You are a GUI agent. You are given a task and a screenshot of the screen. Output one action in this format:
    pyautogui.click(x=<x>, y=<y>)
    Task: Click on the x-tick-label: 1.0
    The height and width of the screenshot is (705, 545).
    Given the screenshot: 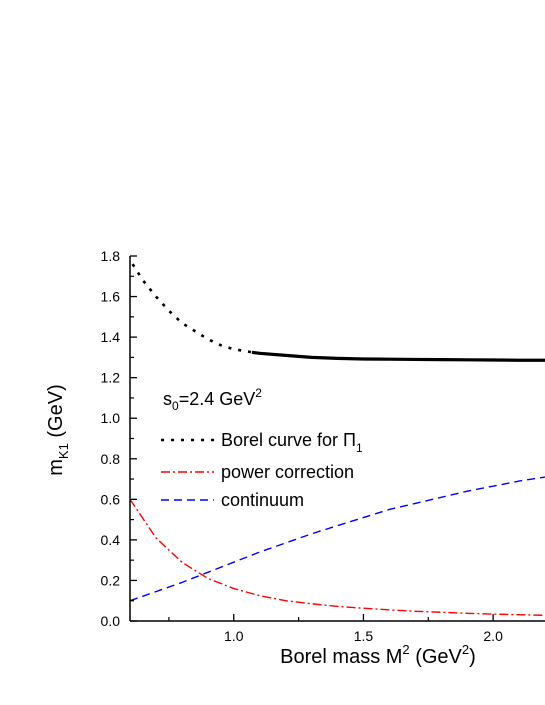 What is the action you would take?
    pyautogui.click(x=234, y=636)
    